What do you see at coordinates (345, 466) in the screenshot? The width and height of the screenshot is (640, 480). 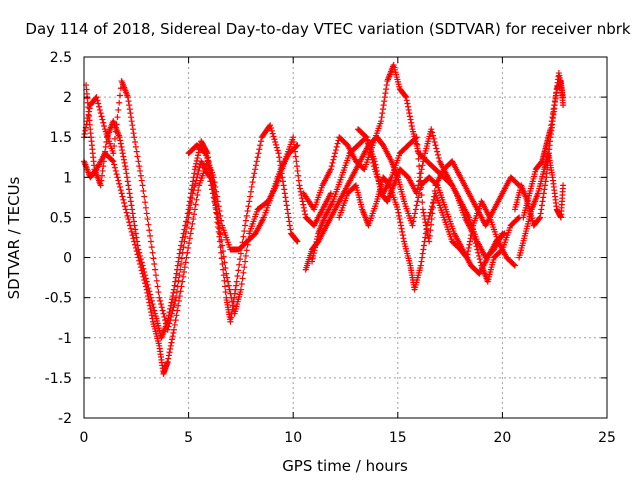 I see `x-axis-title: GPS time / hours` at bounding box center [345, 466].